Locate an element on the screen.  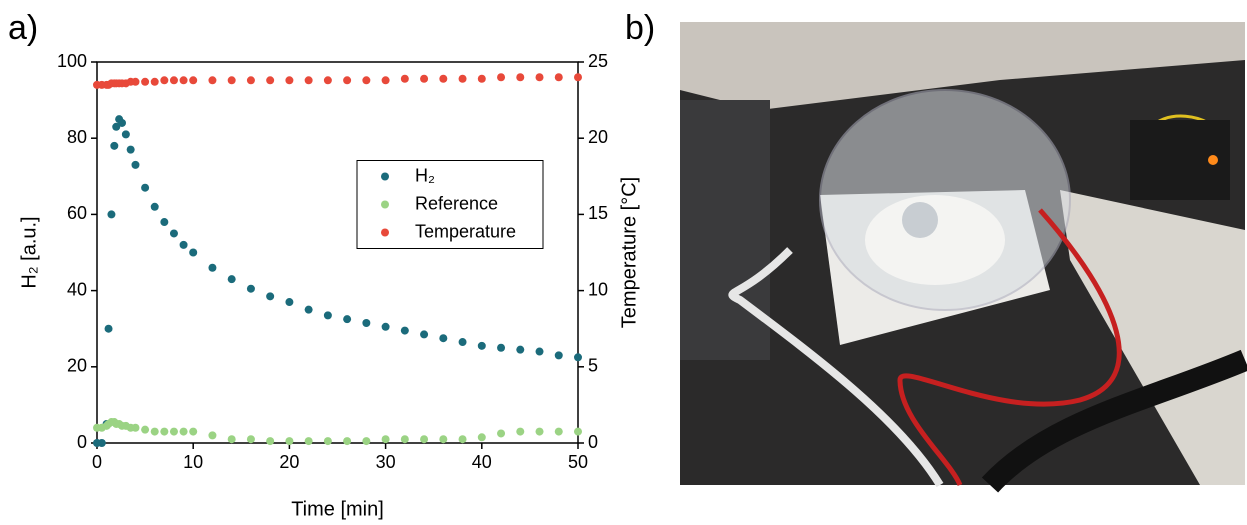
legend-label: Reference is located at coordinates (456, 203).